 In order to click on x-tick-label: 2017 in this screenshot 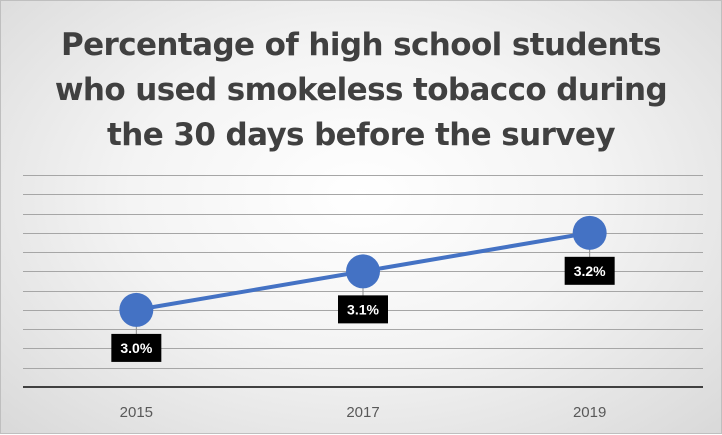, I will do `click(362, 412)`.